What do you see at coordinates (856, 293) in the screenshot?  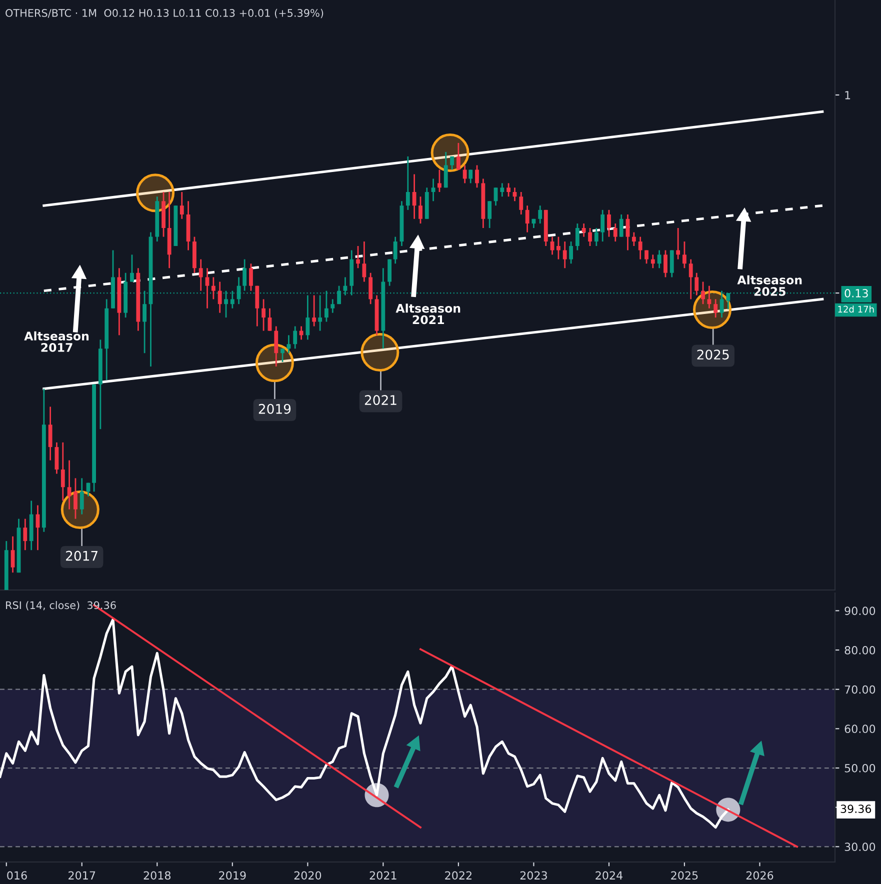 I see `y-tick-label: 0.13` at bounding box center [856, 293].